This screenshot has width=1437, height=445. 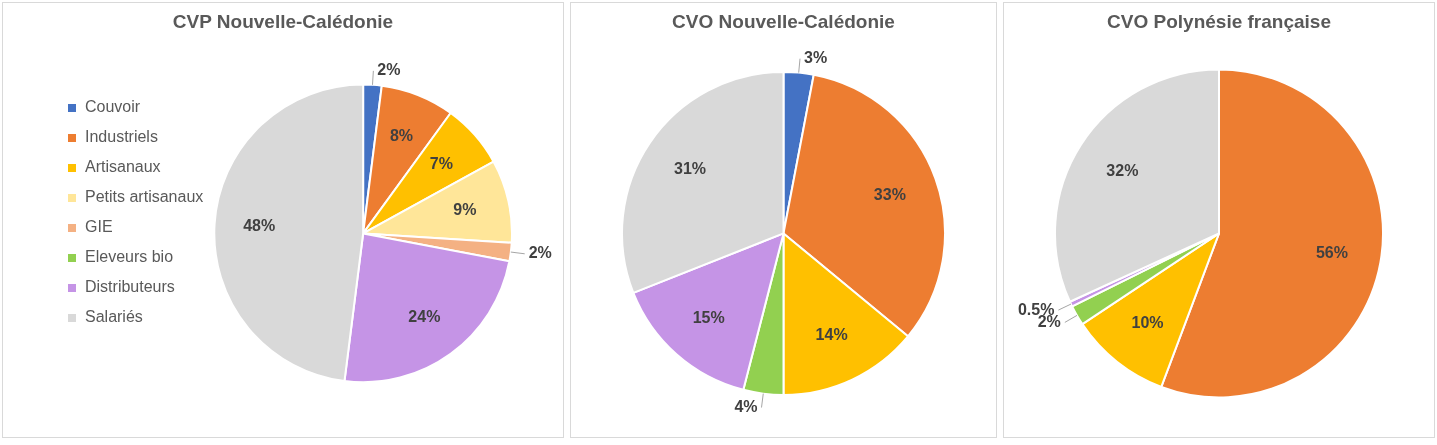 I want to click on legend-label: Artisanaux, so click(x=123, y=167).